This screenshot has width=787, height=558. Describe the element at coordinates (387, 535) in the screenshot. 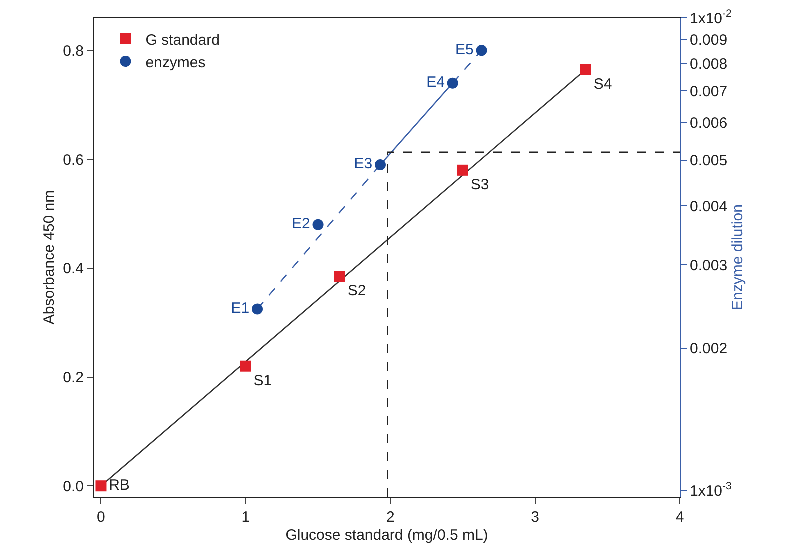

I see `x-axis-title: Glucose standard (mg/0.5 mL)` at that location.